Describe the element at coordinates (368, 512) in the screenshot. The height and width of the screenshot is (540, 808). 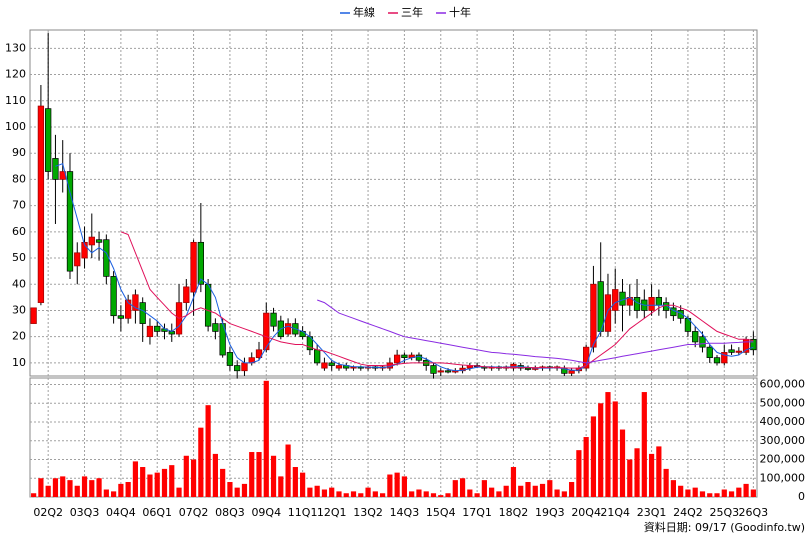
I see `x-tick-label: 13Q2` at that location.